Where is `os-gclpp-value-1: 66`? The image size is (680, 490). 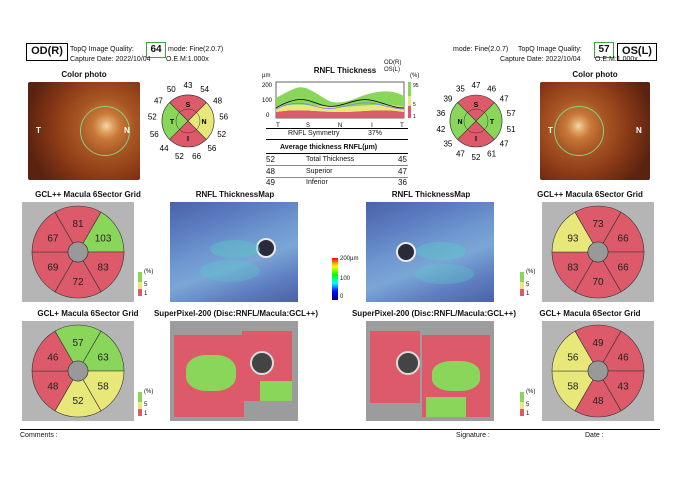
os-gclpp-value-1: 66 is located at coordinates (624, 239).